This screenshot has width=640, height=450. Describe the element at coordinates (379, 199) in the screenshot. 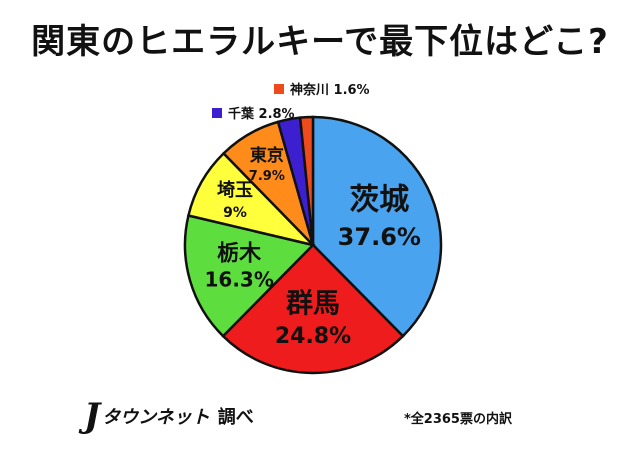

I see `slice-label: 茨城` at that location.